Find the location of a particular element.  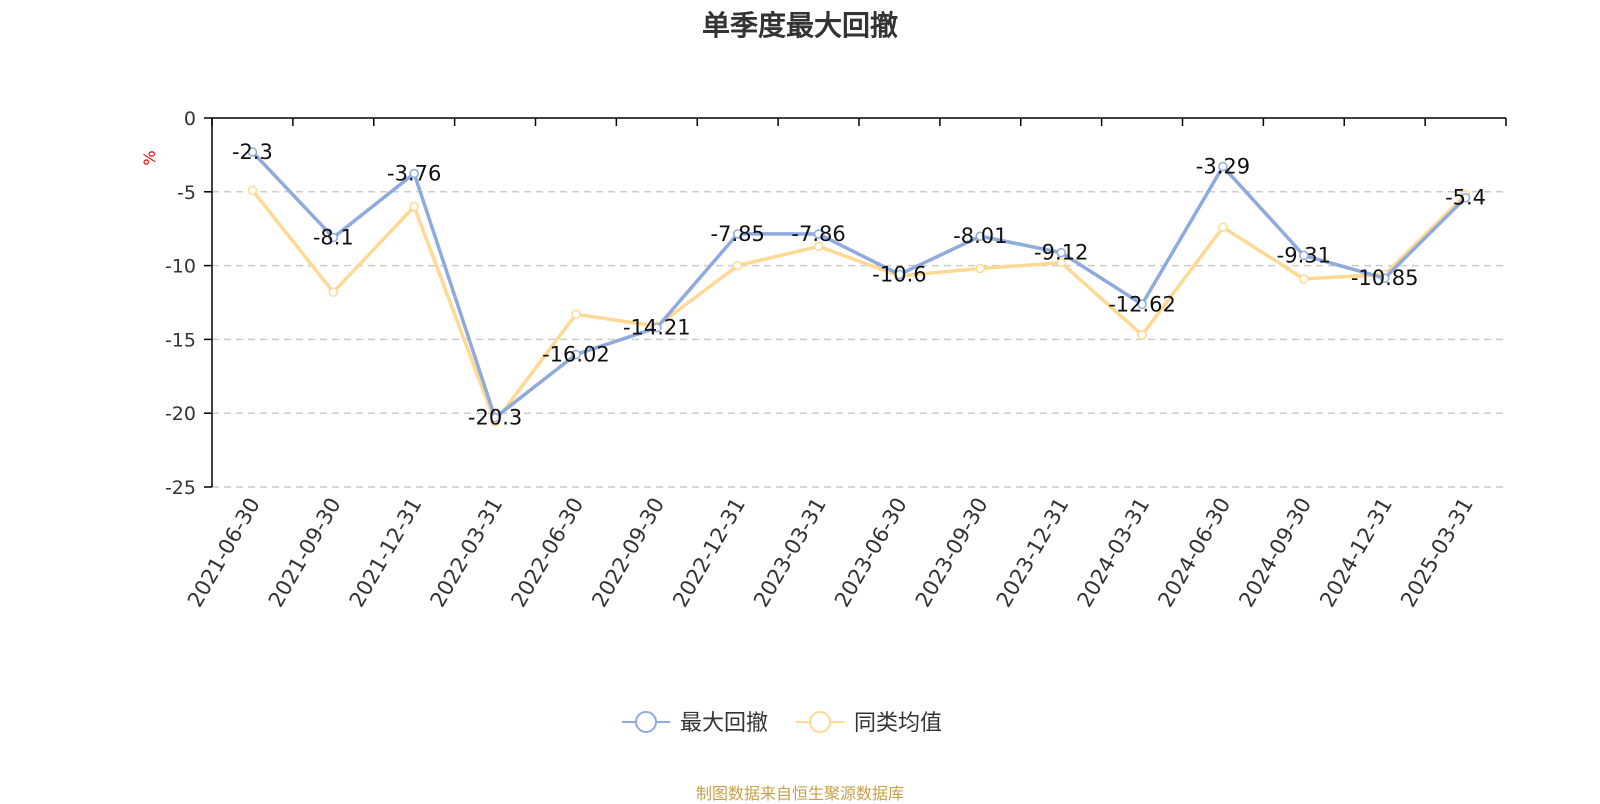

data-label: -5.4 is located at coordinates (1465, 198).